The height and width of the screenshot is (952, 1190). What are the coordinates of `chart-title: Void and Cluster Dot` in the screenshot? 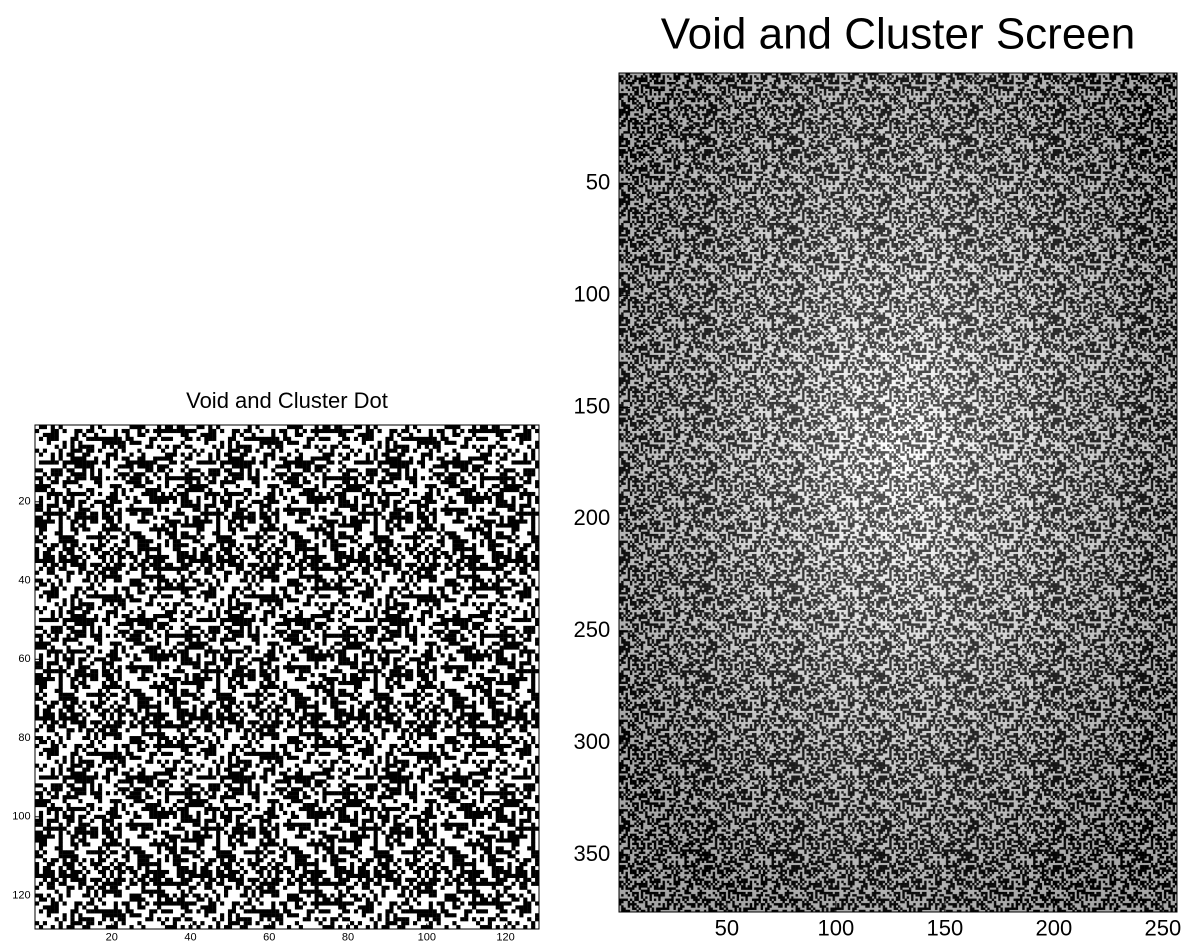 It's located at (287, 400).